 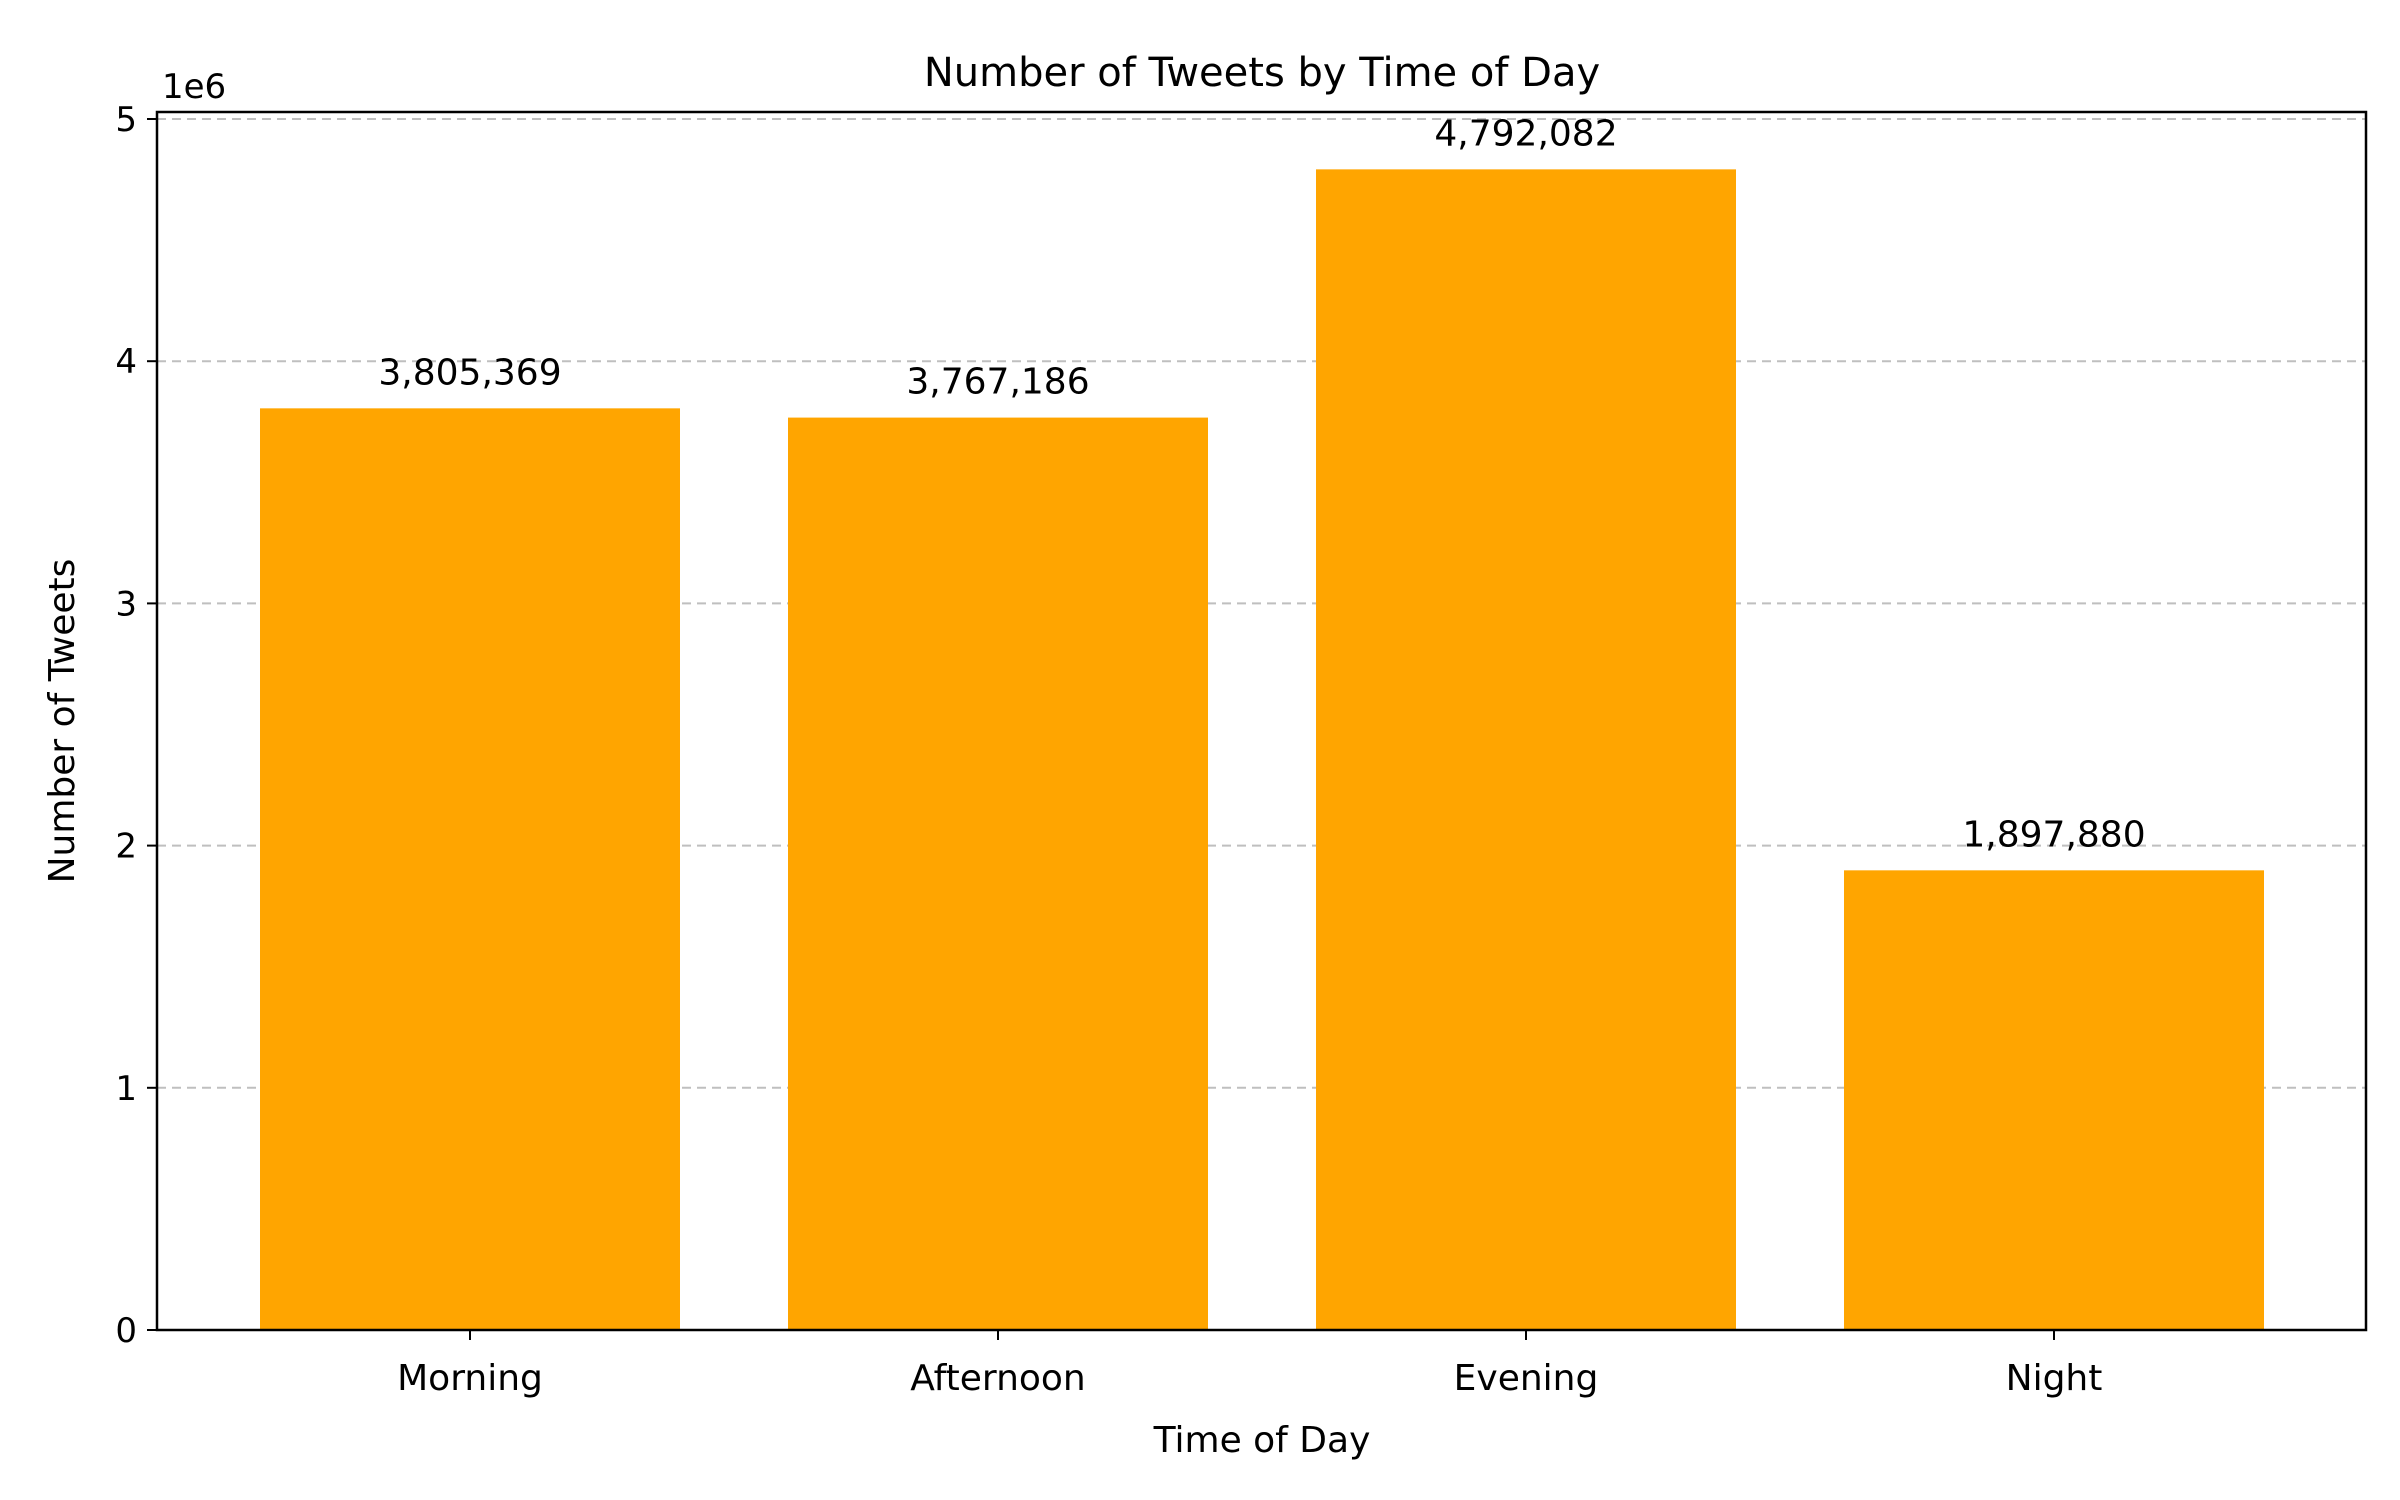 I want to click on bar-value-label: 4,792,082, so click(x=1525, y=133).